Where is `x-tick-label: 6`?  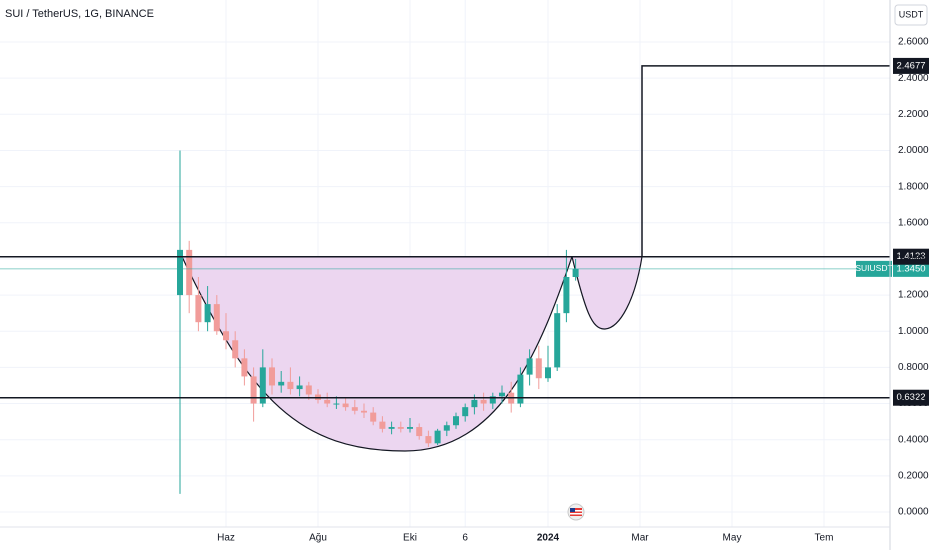
x-tick-label: 6 is located at coordinates (465, 538).